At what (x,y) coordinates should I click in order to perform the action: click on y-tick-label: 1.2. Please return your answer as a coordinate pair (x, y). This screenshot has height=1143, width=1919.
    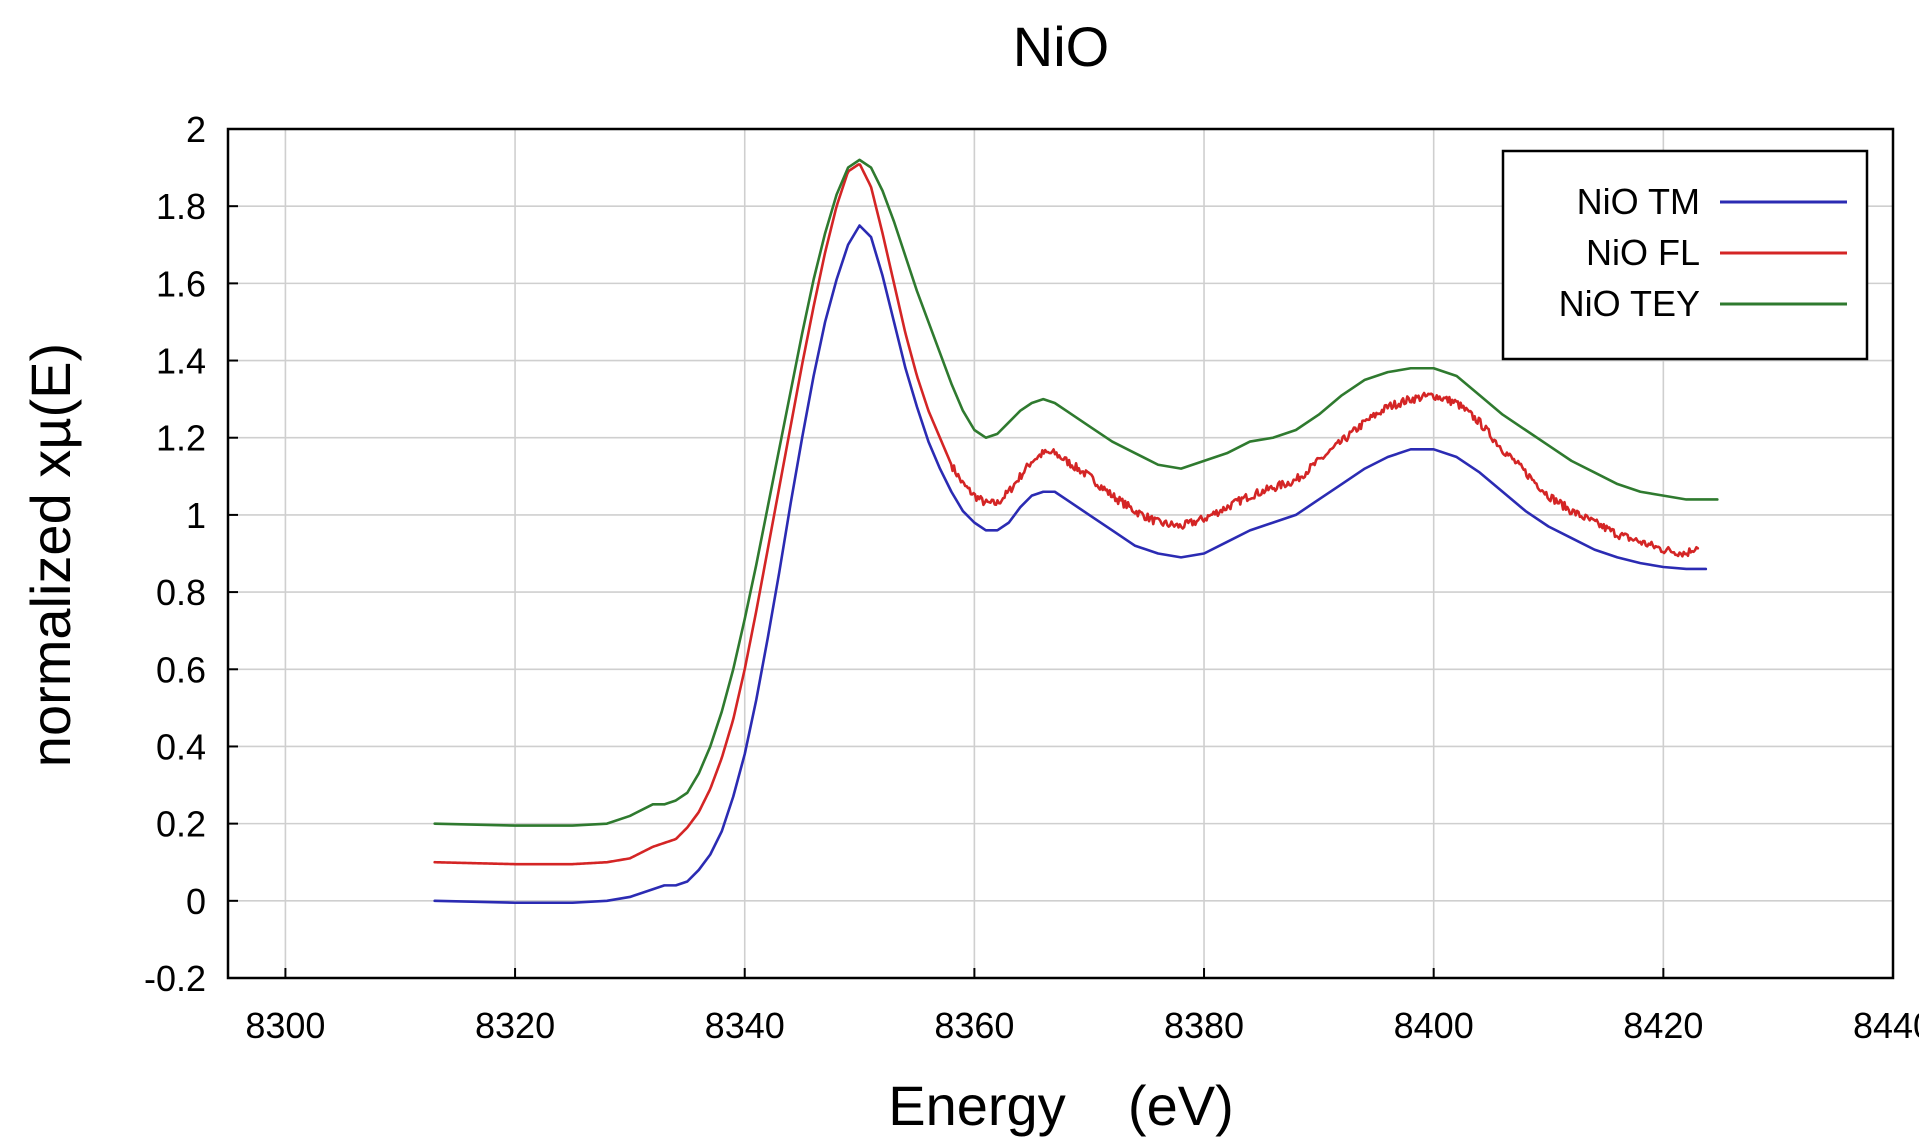
    Looking at the image, I should click on (181, 438).